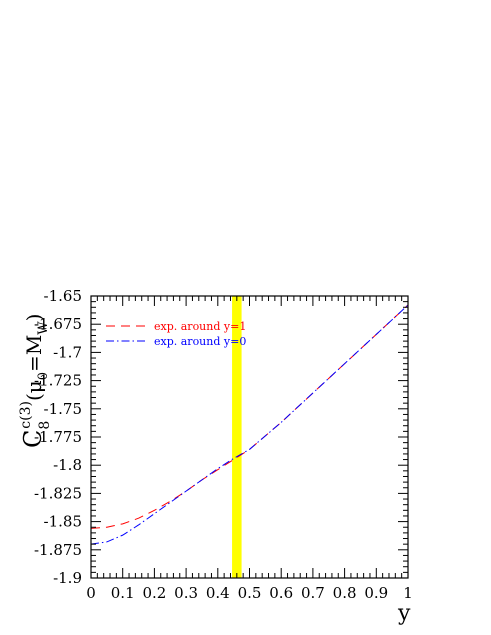 The height and width of the screenshot is (635, 491). Describe the element at coordinates (67, 578) in the screenshot. I see `y-tick-label: -1.9` at that location.